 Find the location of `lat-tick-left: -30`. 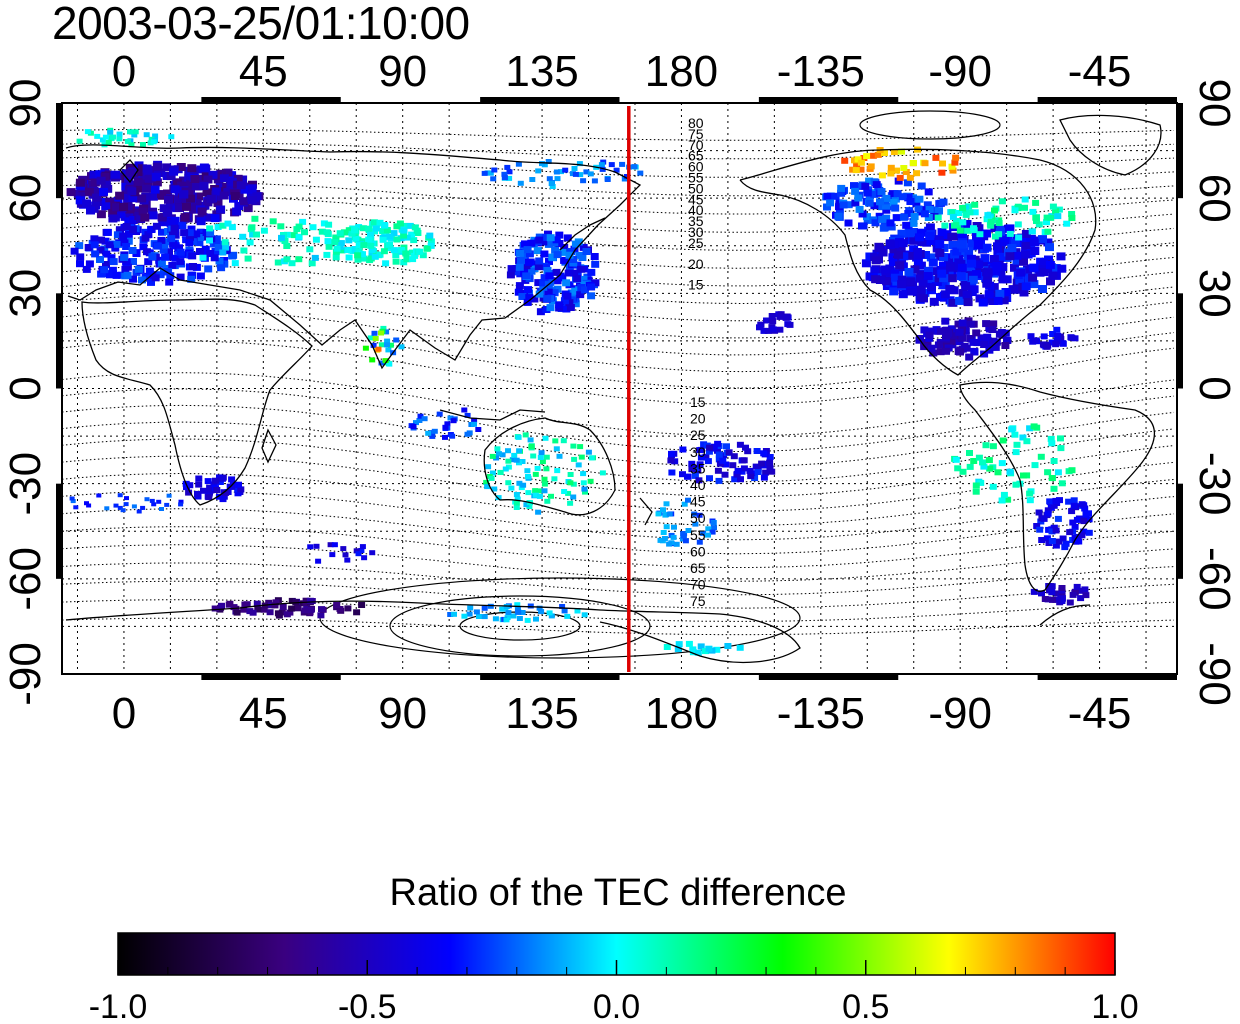

lat-tick-left: -30 is located at coordinates (25, 484).